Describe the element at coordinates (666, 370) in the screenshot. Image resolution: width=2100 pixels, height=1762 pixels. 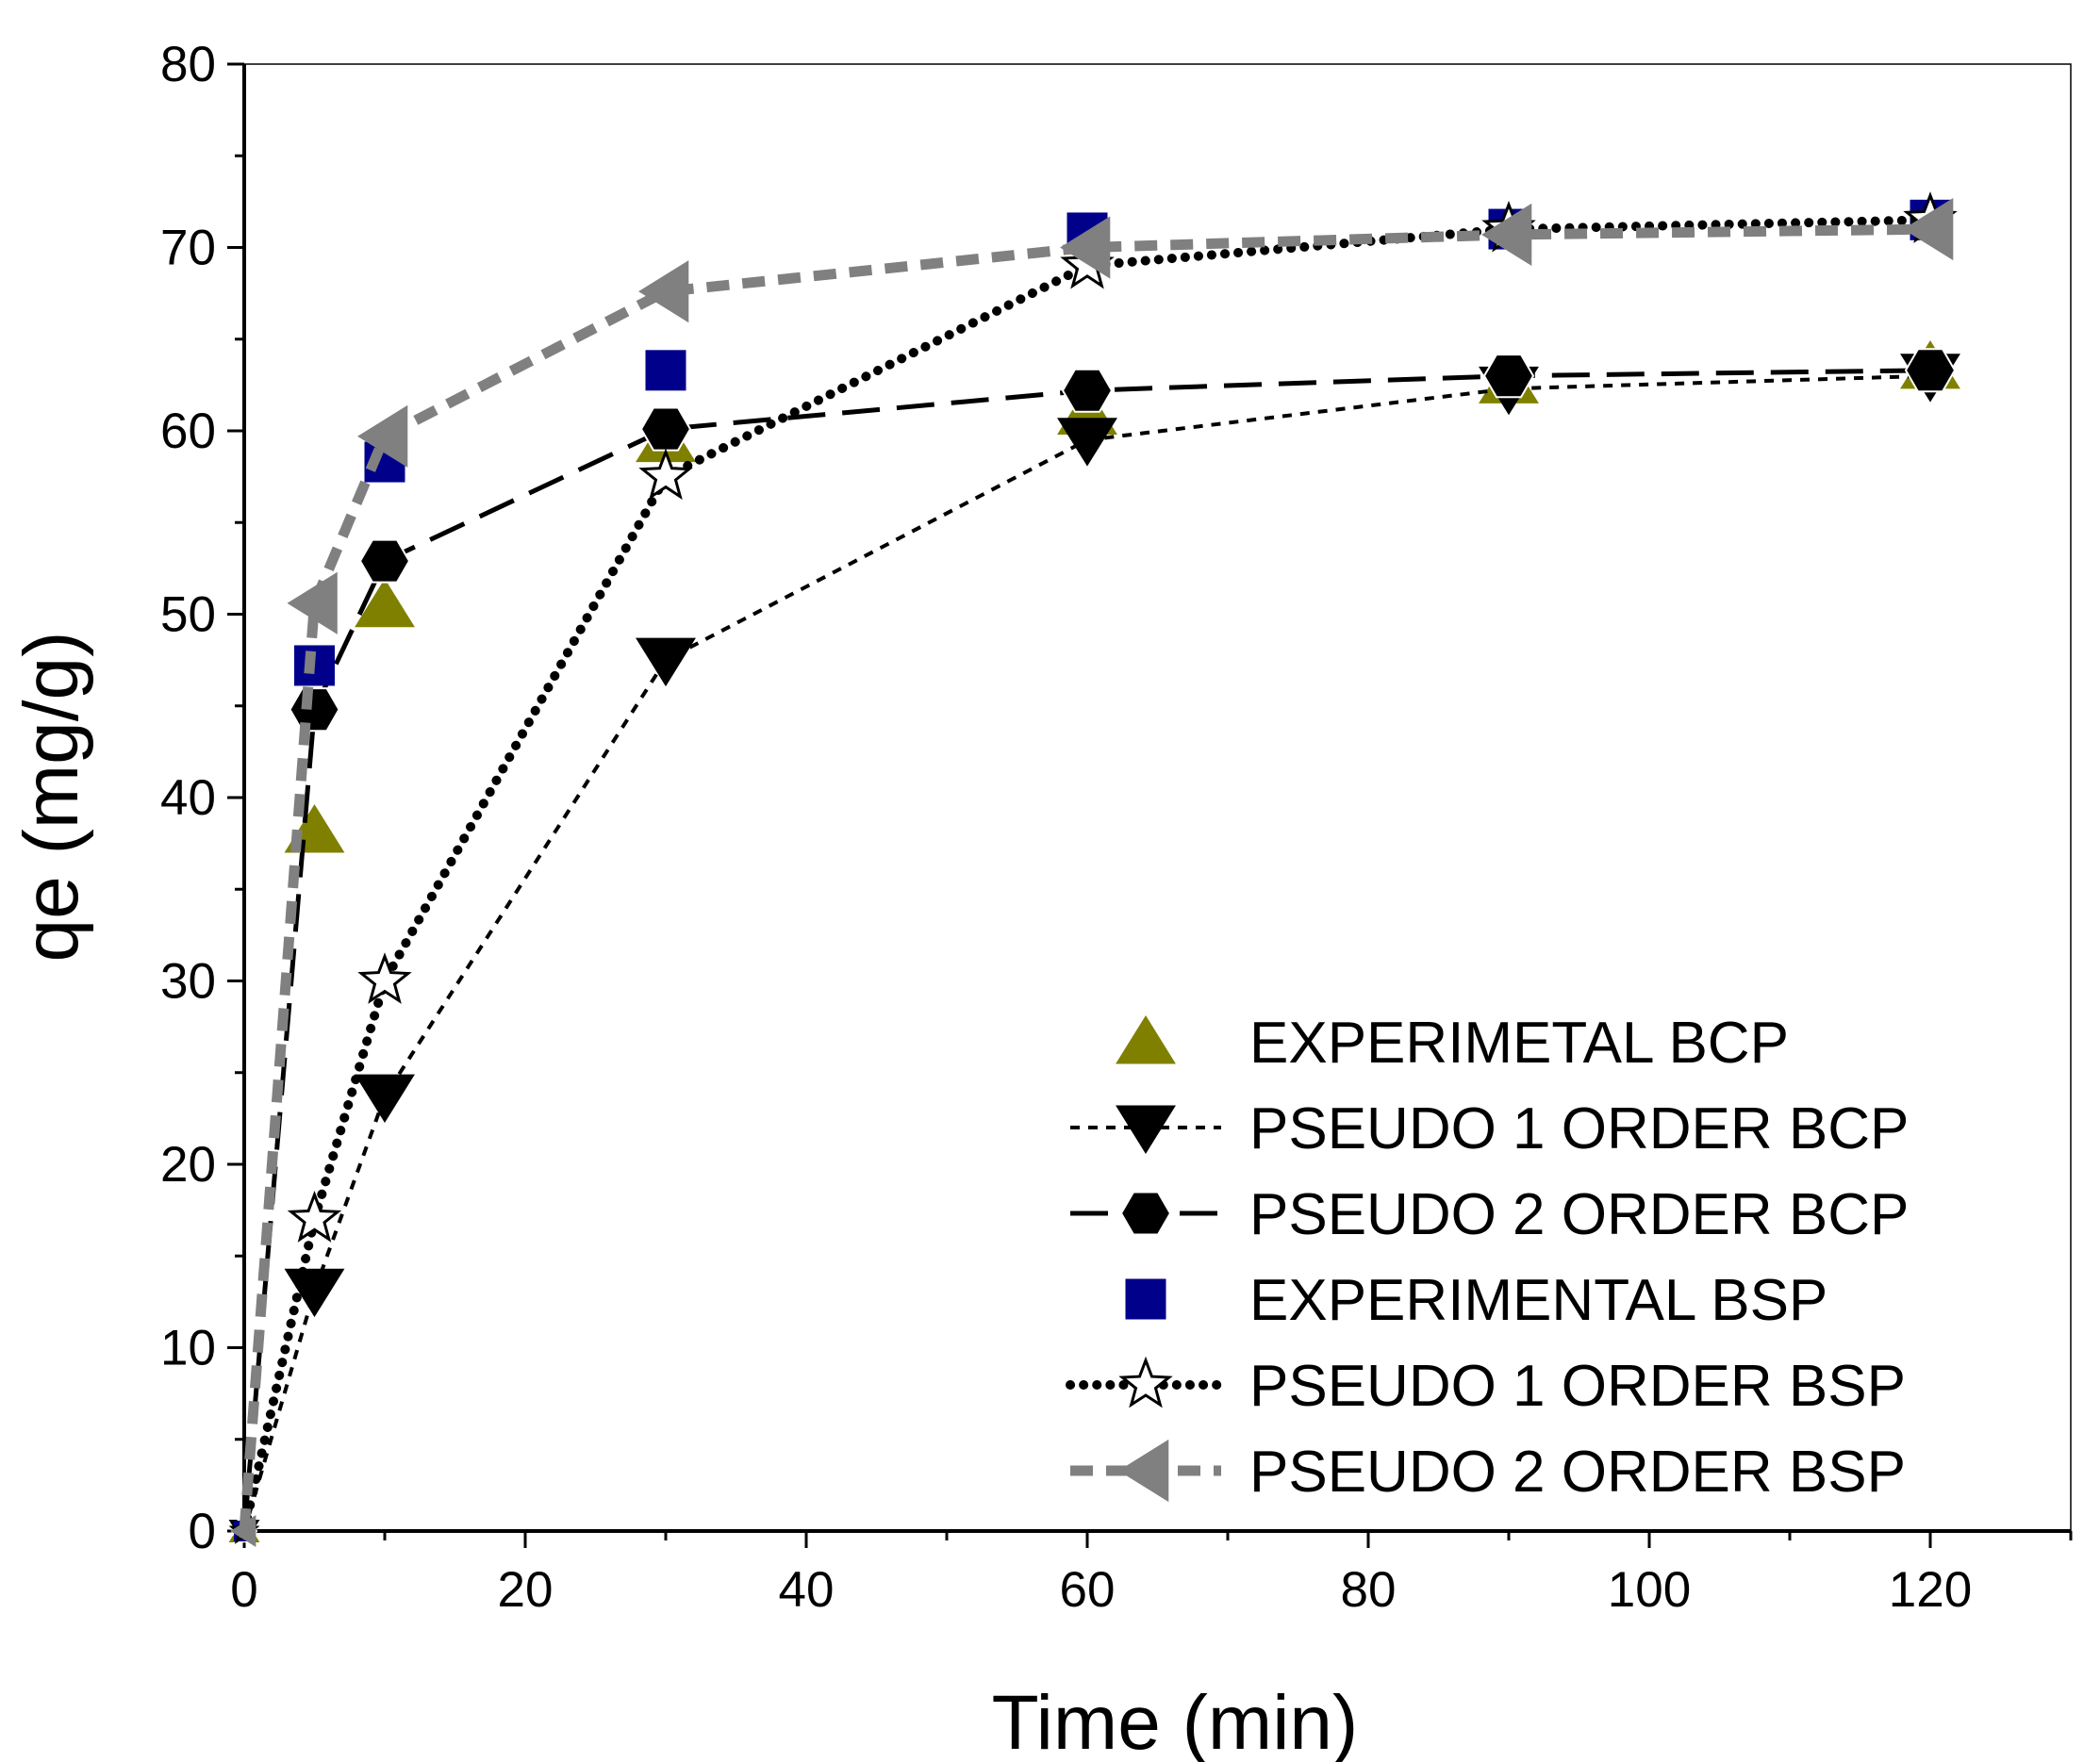
I see `data-point-exp_bsp` at that location.